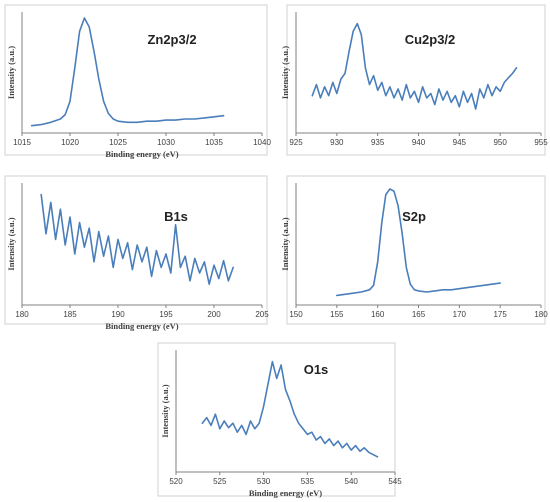 The image size is (550, 502). I want to click on x-tick-label: 205, so click(262, 314).